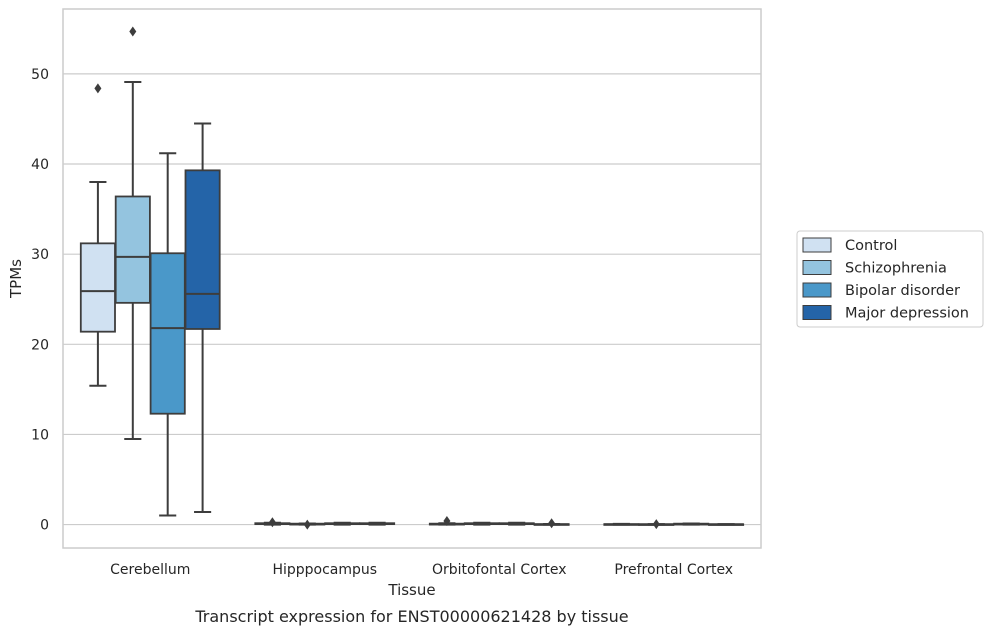  I want to click on x-axis-label: Tissue, so click(411, 590).